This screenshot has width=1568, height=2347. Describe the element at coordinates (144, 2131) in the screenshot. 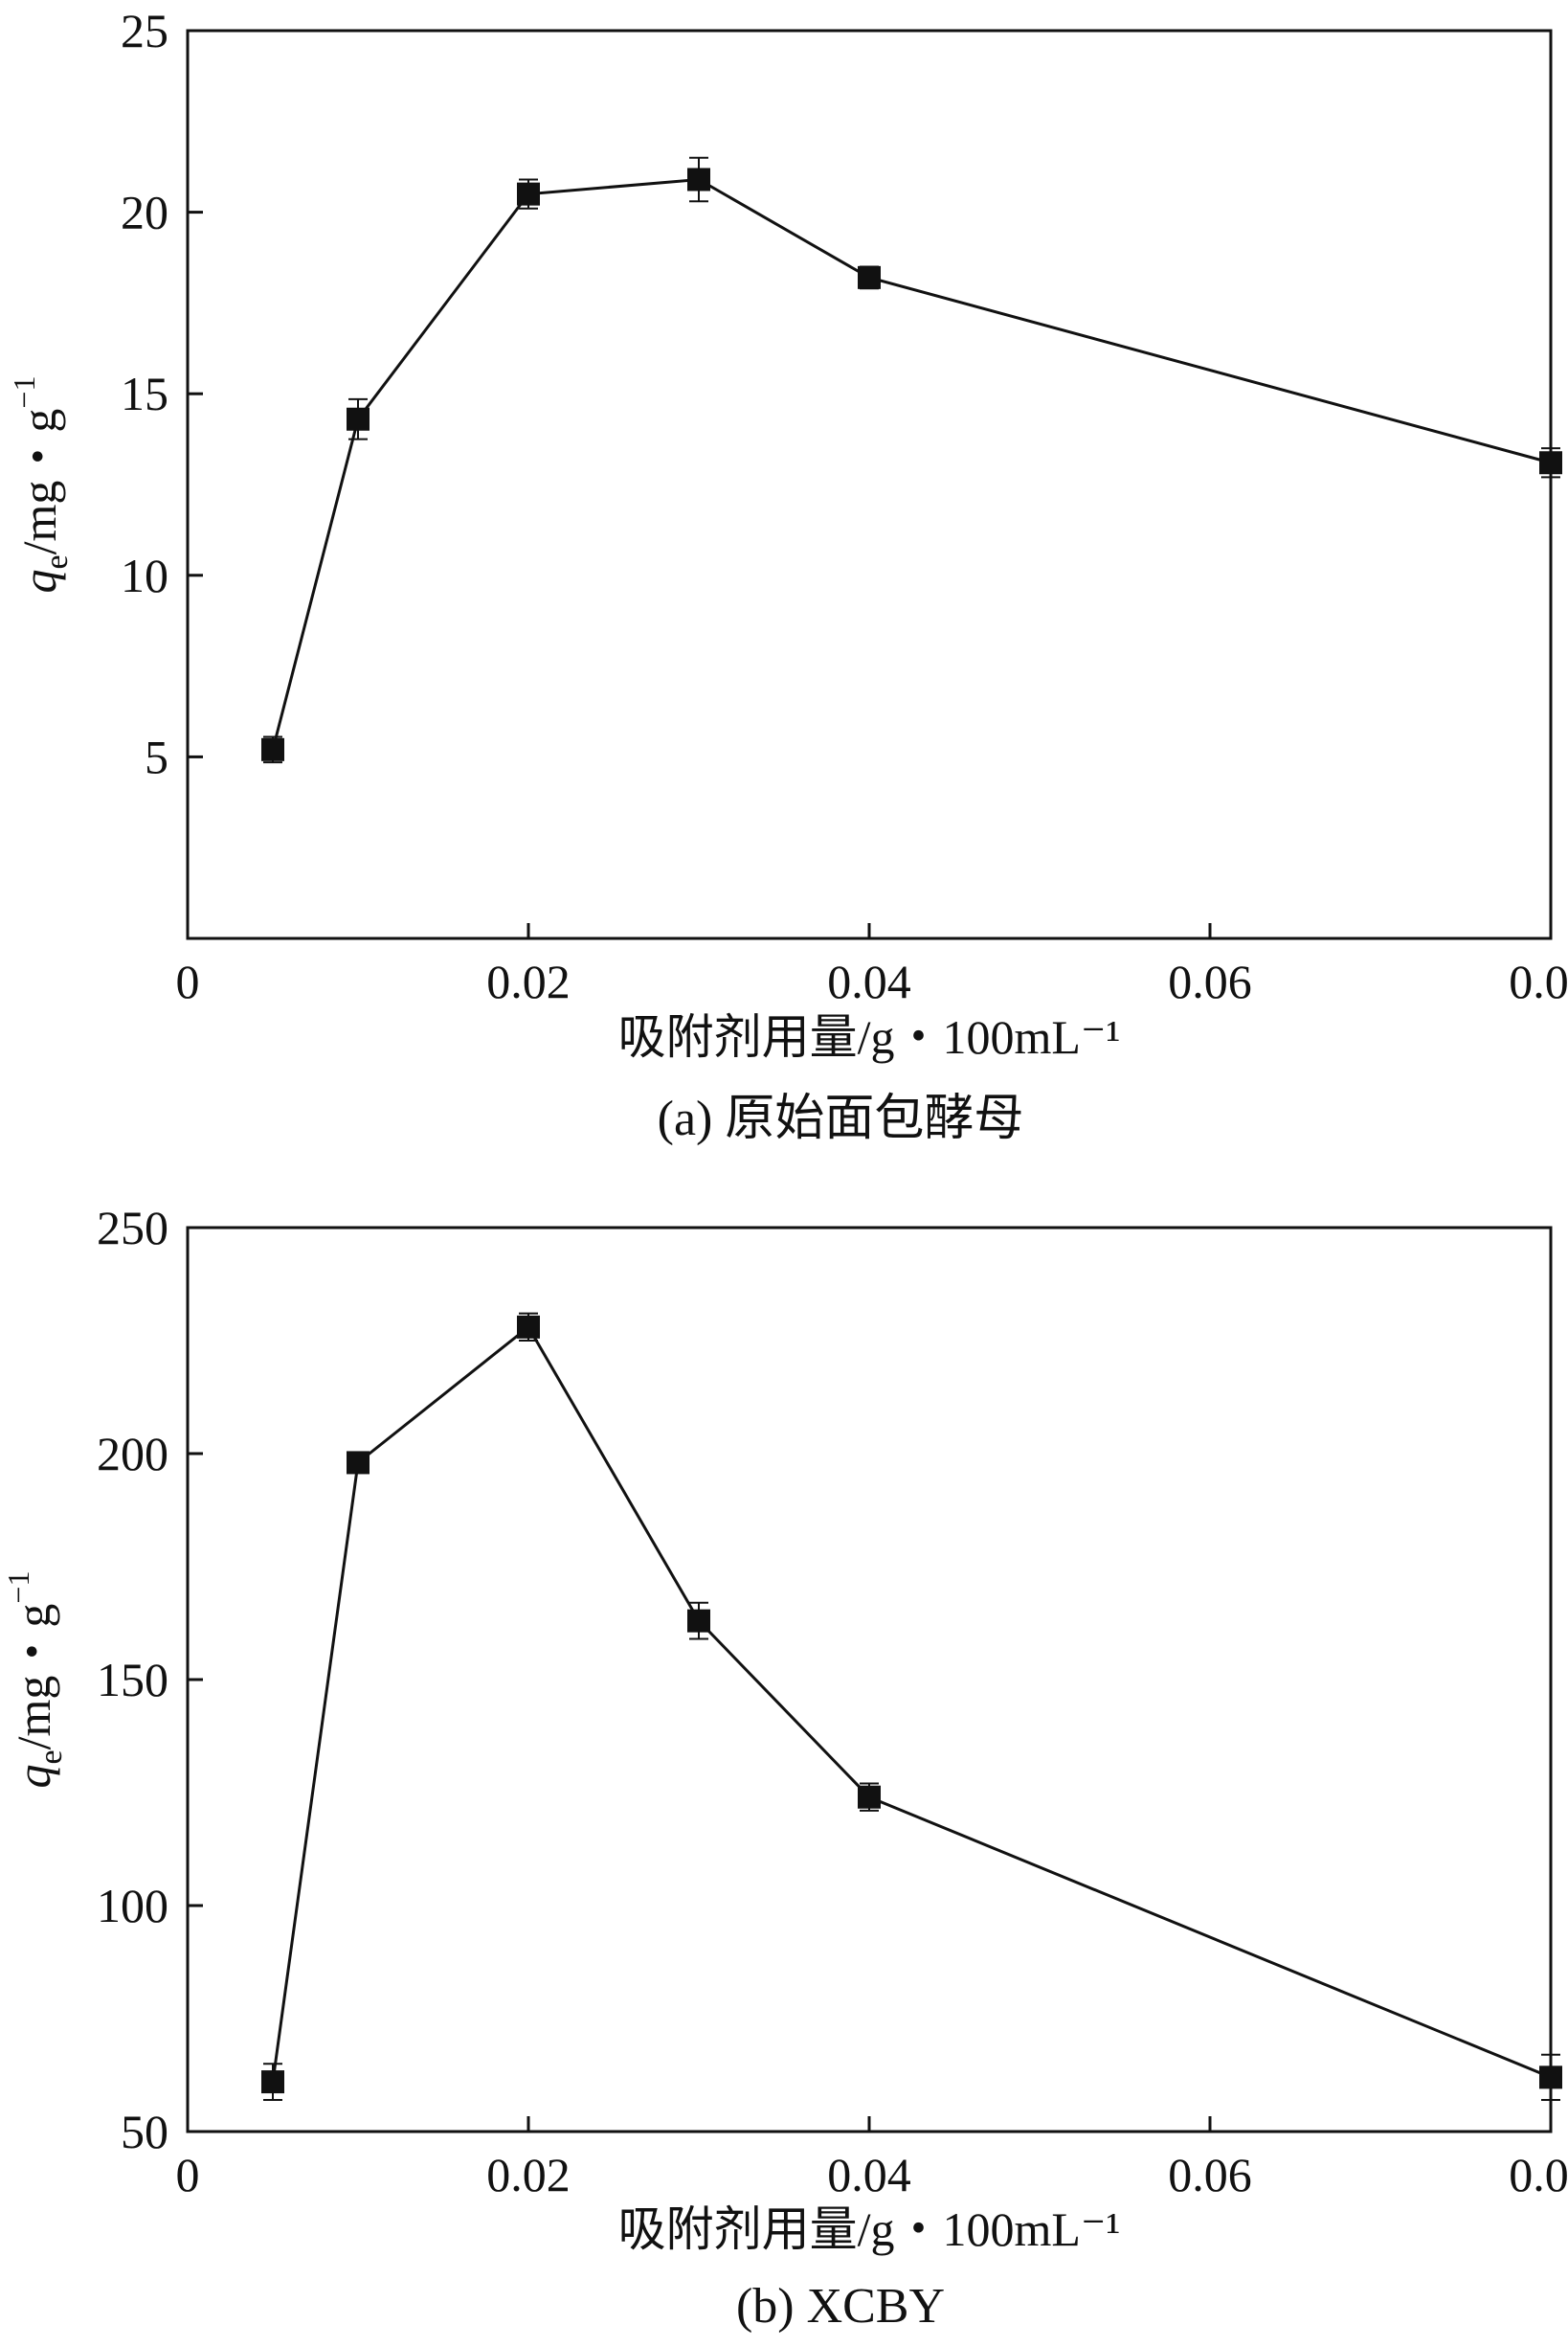

I see `y-tick-label: 50` at that location.